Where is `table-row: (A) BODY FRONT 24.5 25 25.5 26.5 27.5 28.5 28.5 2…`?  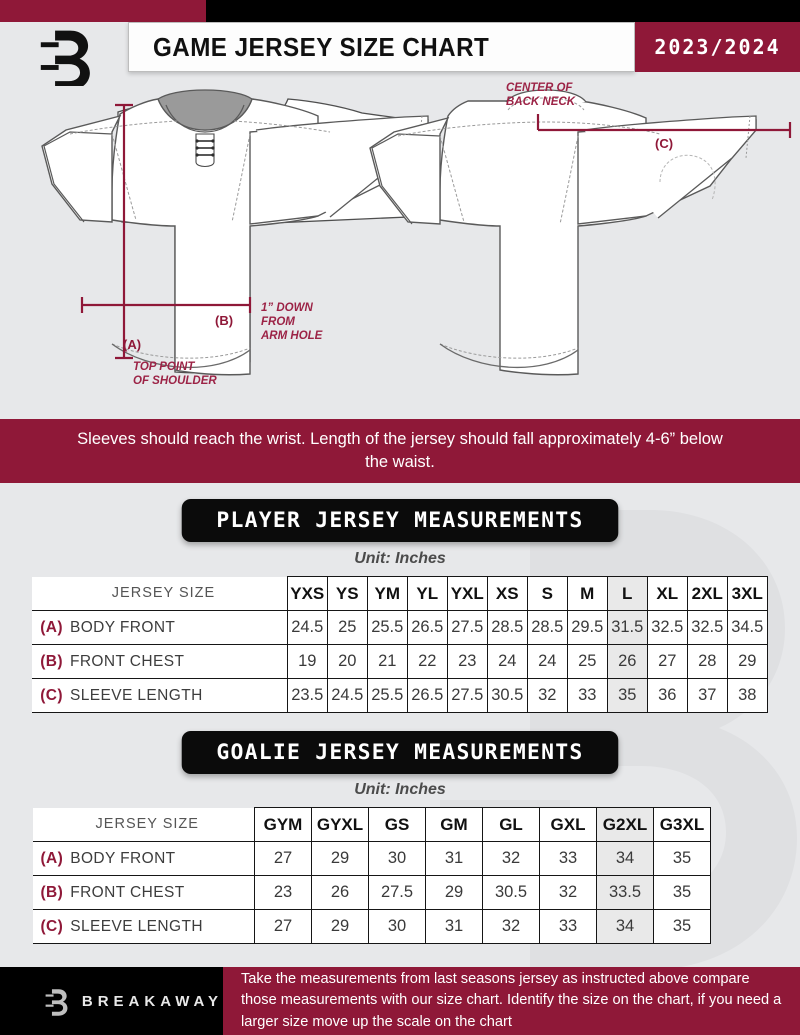 table-row: (A) BODY FRONT 24.5 25 25.5 26.5 27.5 28.5 28.5 2… is located at coordinates (400, 627).